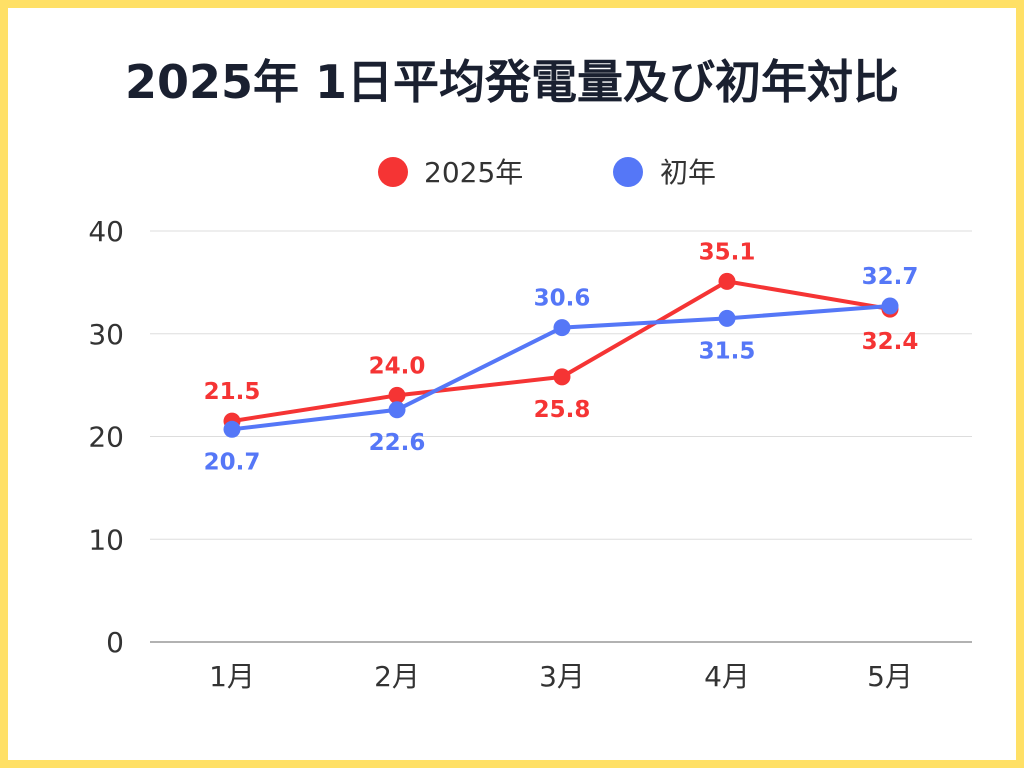 This screenshot has width=1024, height=768. I want to click on x-tick-label: 4月, so click(727, 676).